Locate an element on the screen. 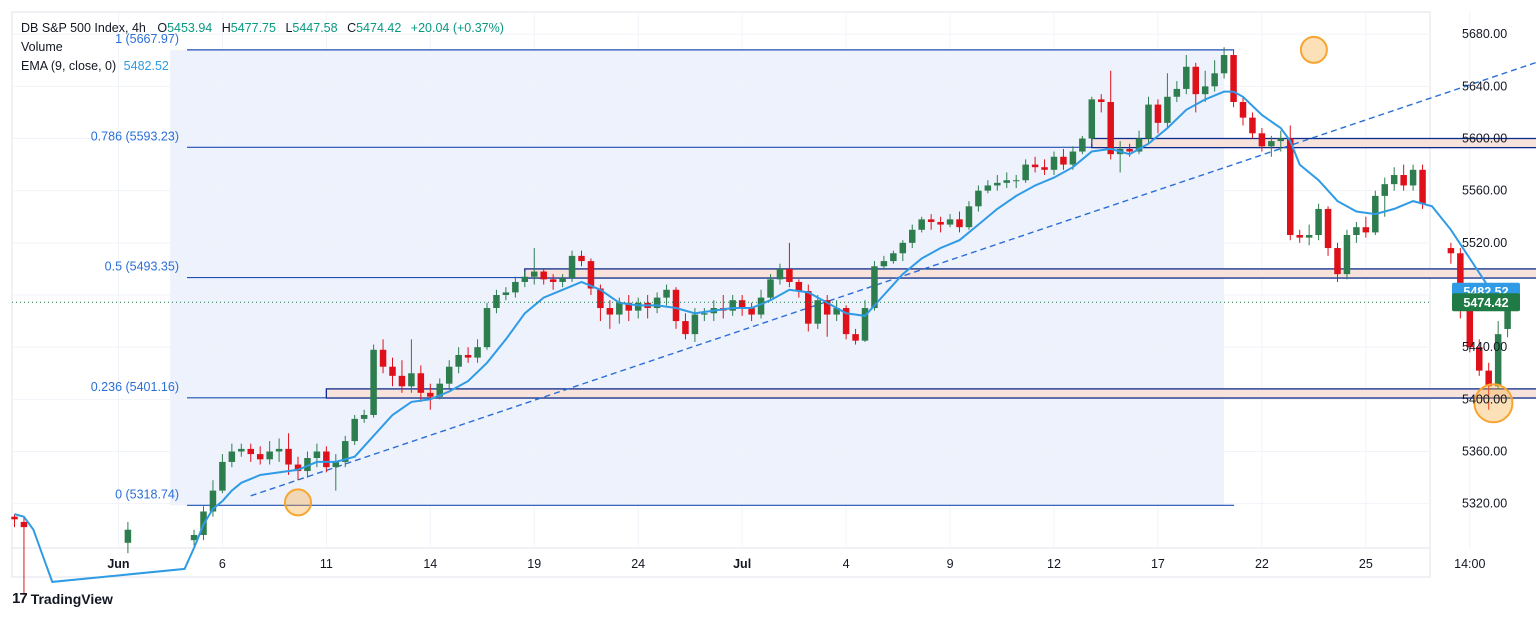 The image size is (1536, 624). y-tick-label: 5400.00 is located at coordinates (1484, 399).